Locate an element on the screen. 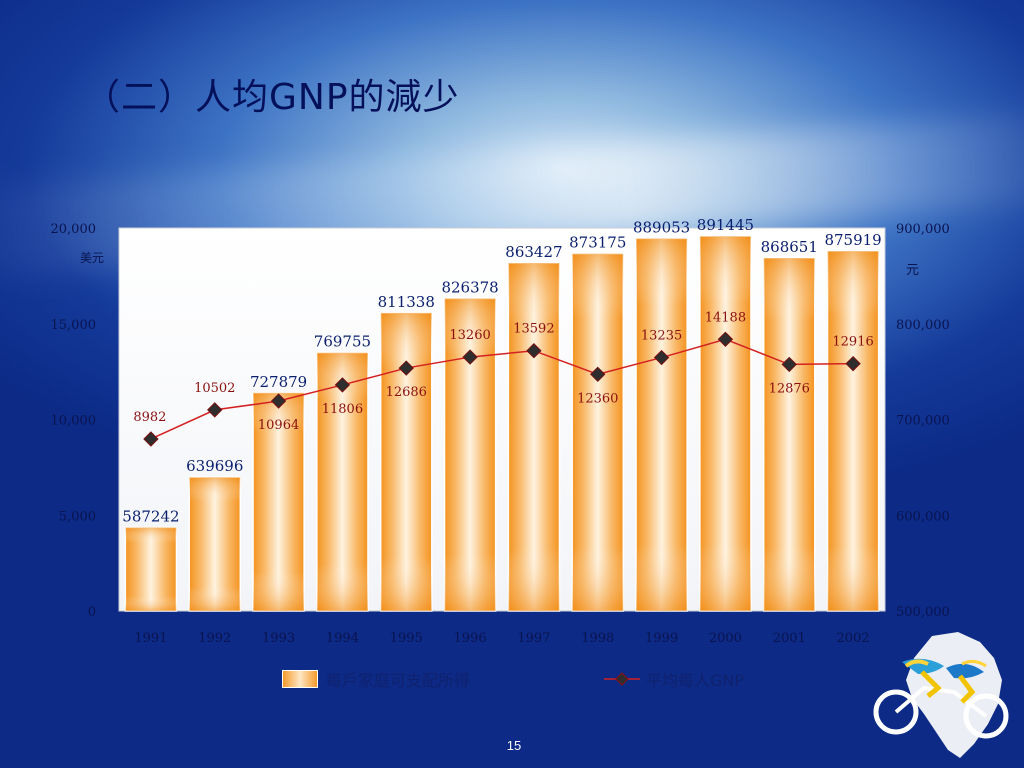 Image resolution: width=1024 pixels, height=768 pixels. bar-shade-1991 is located at coordinates (151, 569).